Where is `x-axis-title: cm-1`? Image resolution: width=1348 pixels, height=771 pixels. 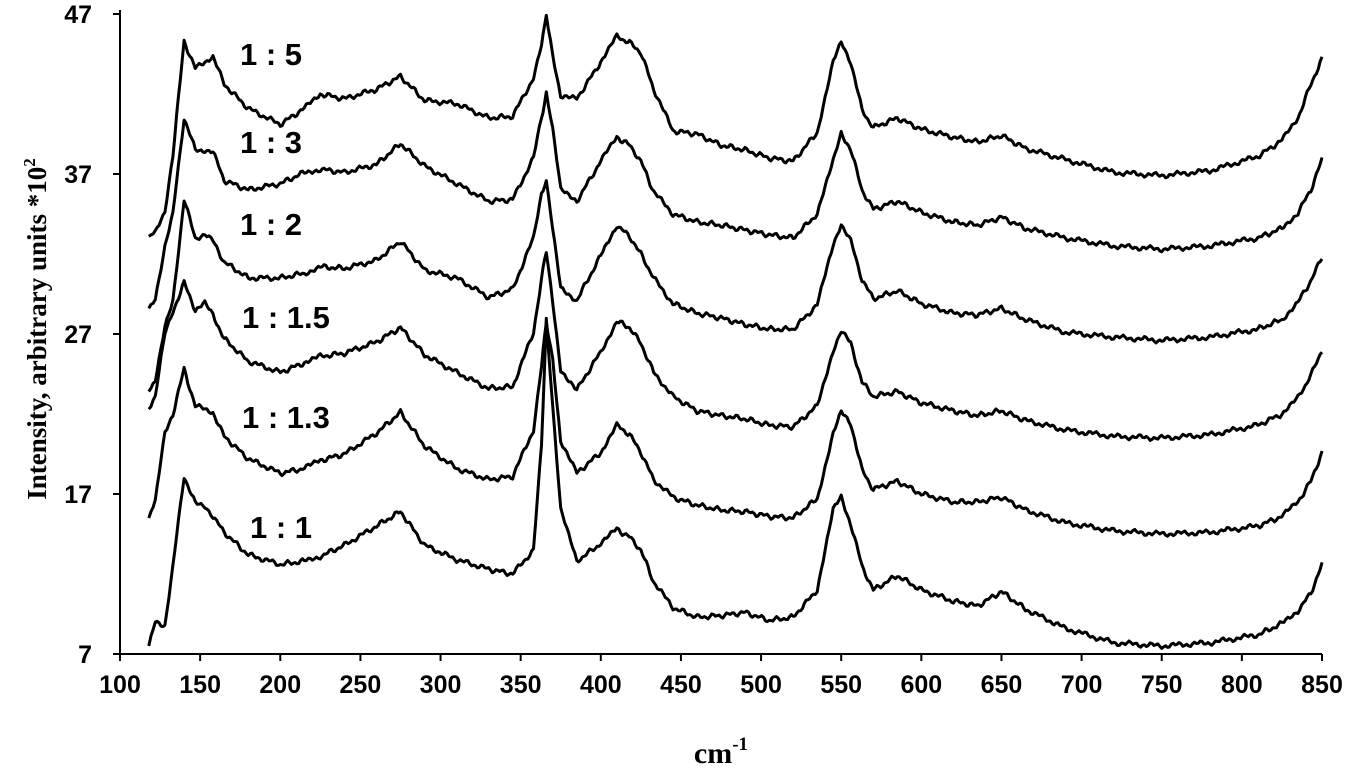 x-axis-title: cm-1 is located at coordinates (721, 752).